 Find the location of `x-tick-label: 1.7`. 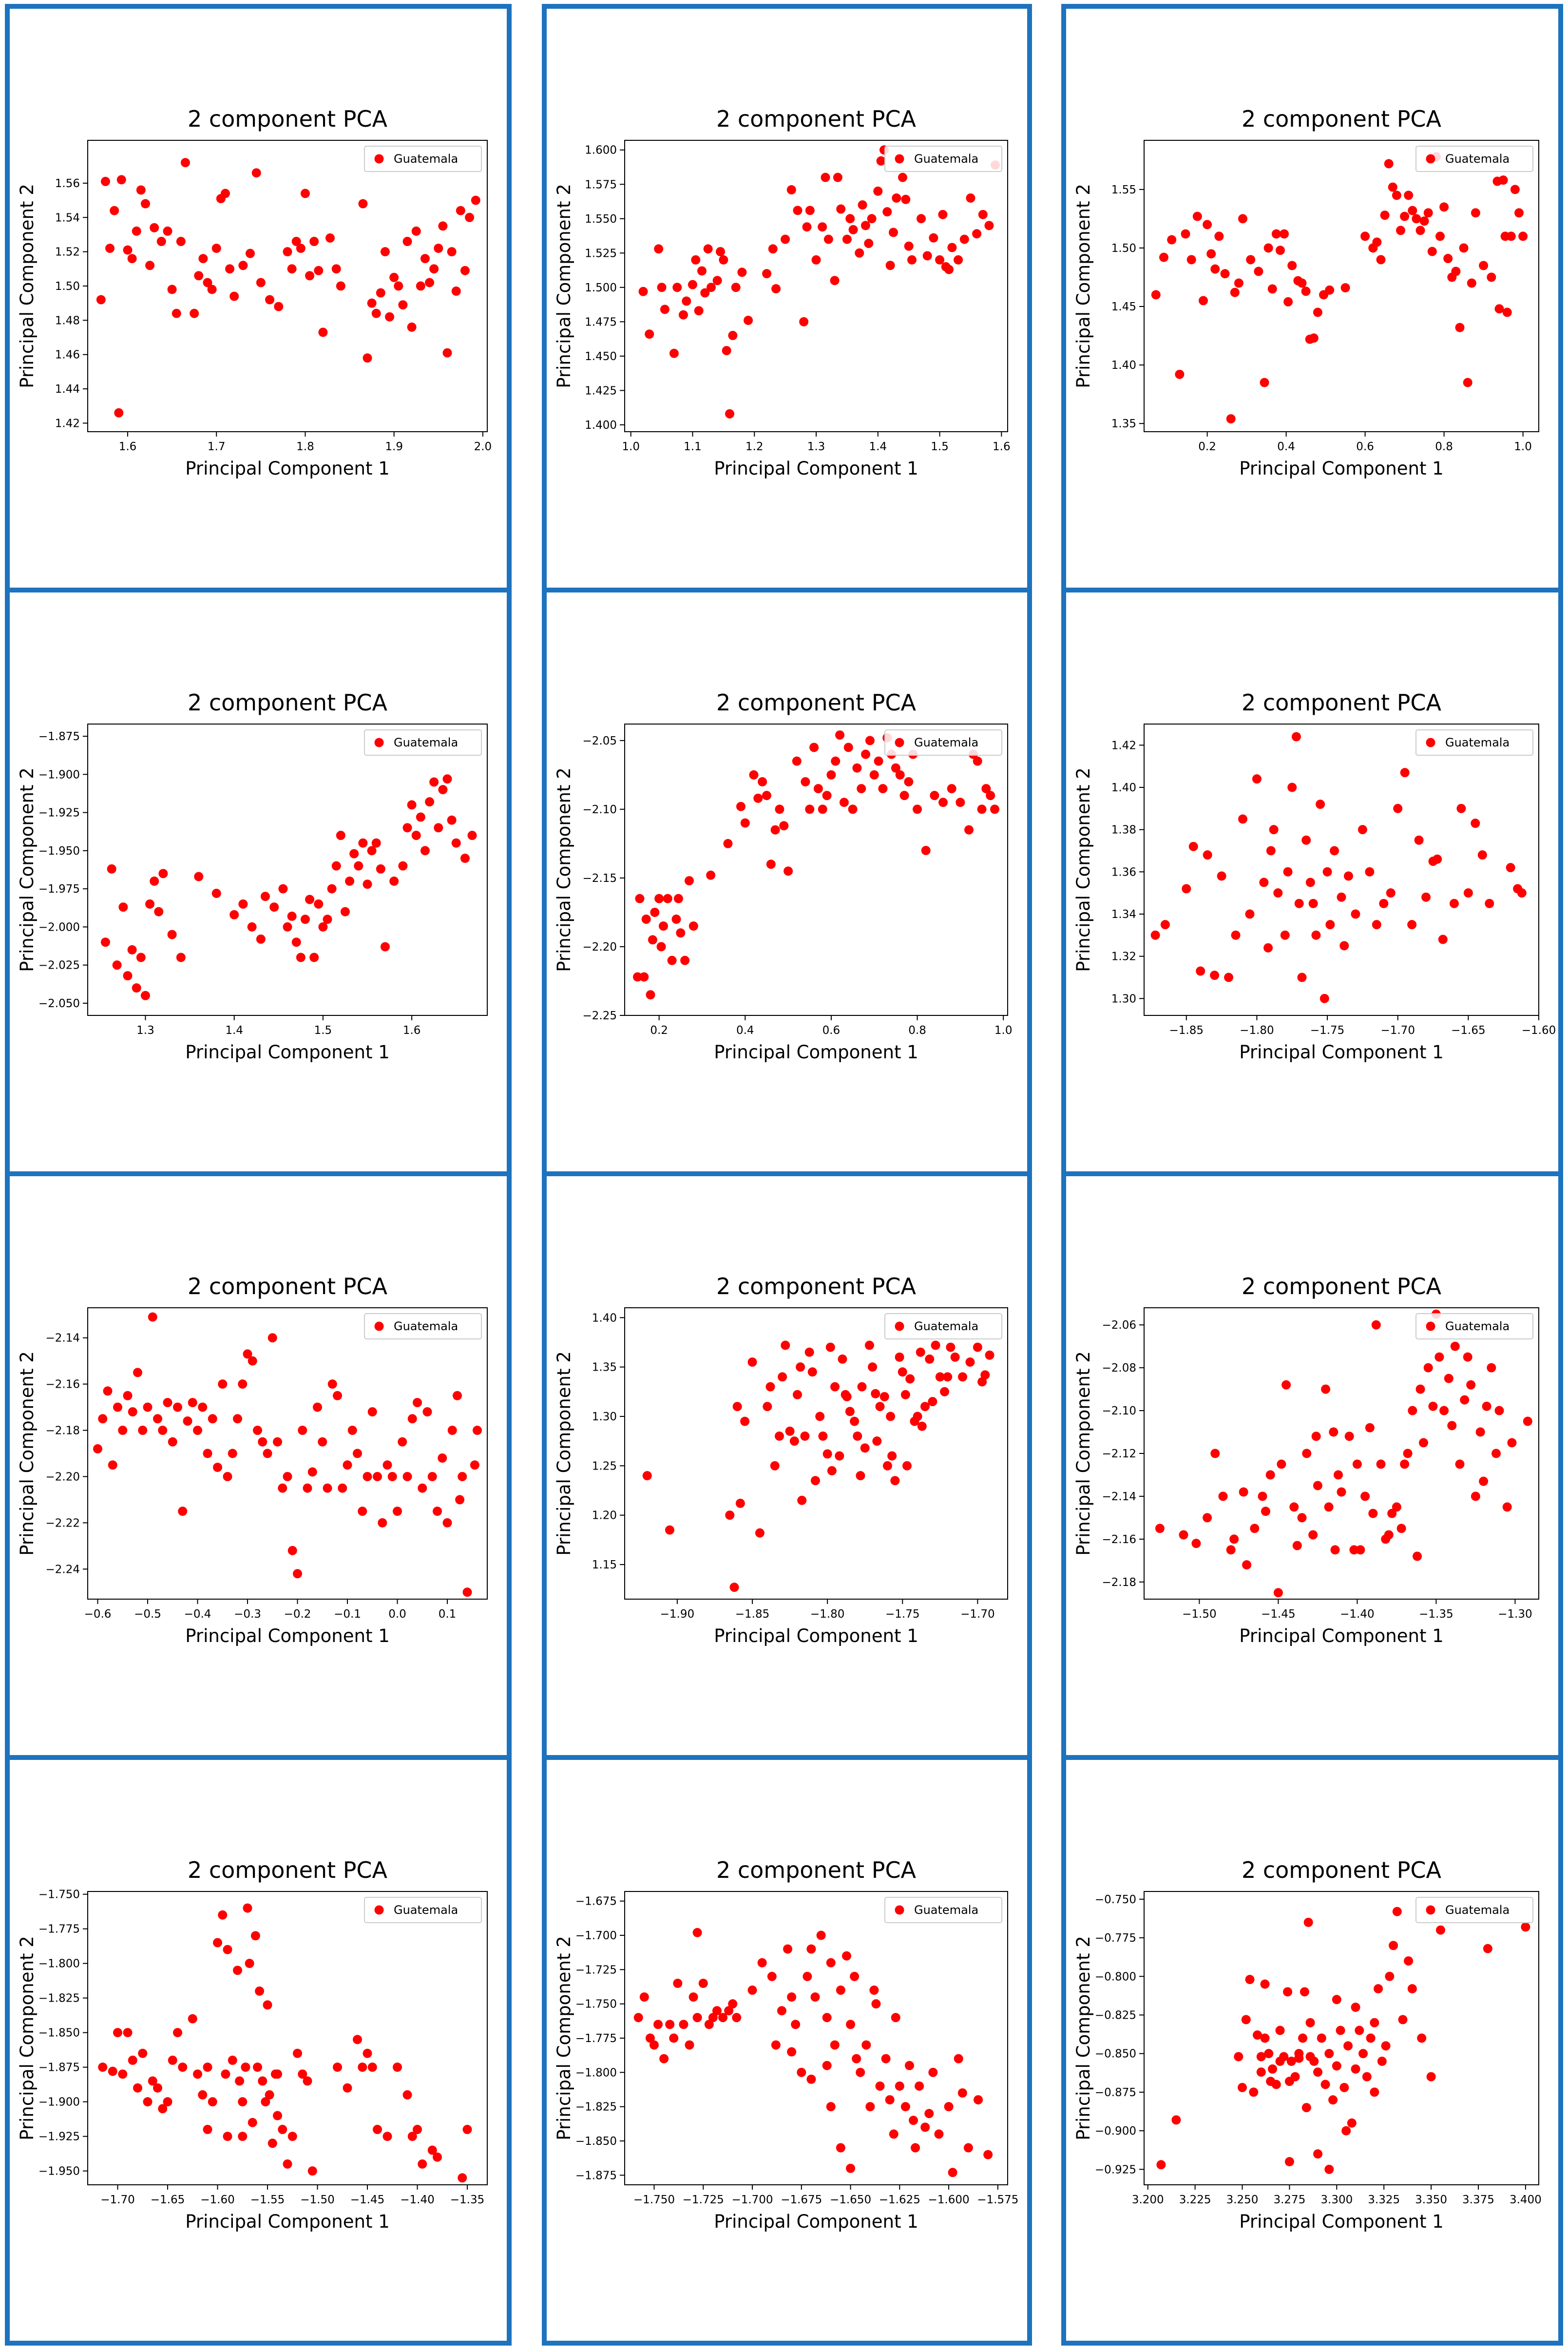

x-tick-label: 1.7 is located at coordinates (217, 446).